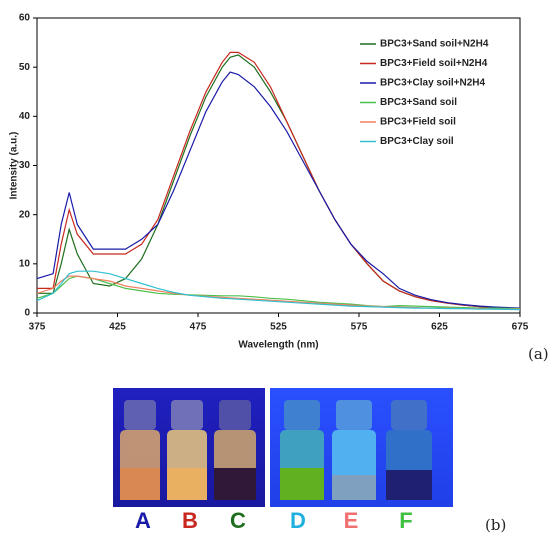 The width and height of the screenshot is (554, 543). Describe the element at coordinates (25, 165) in the screenshot. I see `y-tick-label: 30` at that location.